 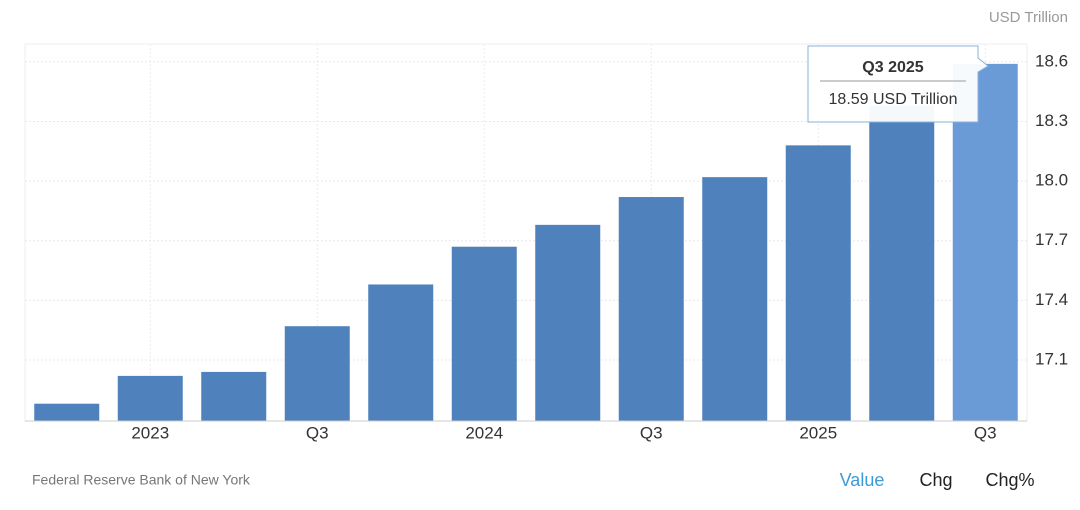 What do you see at coordinates (818, 432) in the screenshot?
I see `x-tick-label: 2025` at bounding box center [818, 432].